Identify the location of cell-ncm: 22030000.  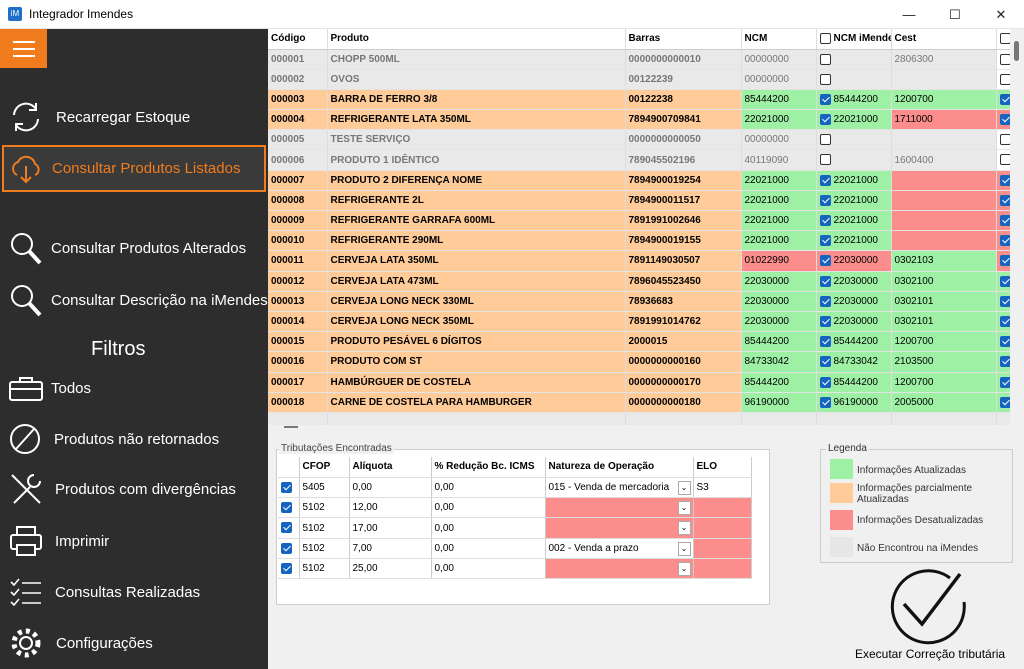
(779, 322).